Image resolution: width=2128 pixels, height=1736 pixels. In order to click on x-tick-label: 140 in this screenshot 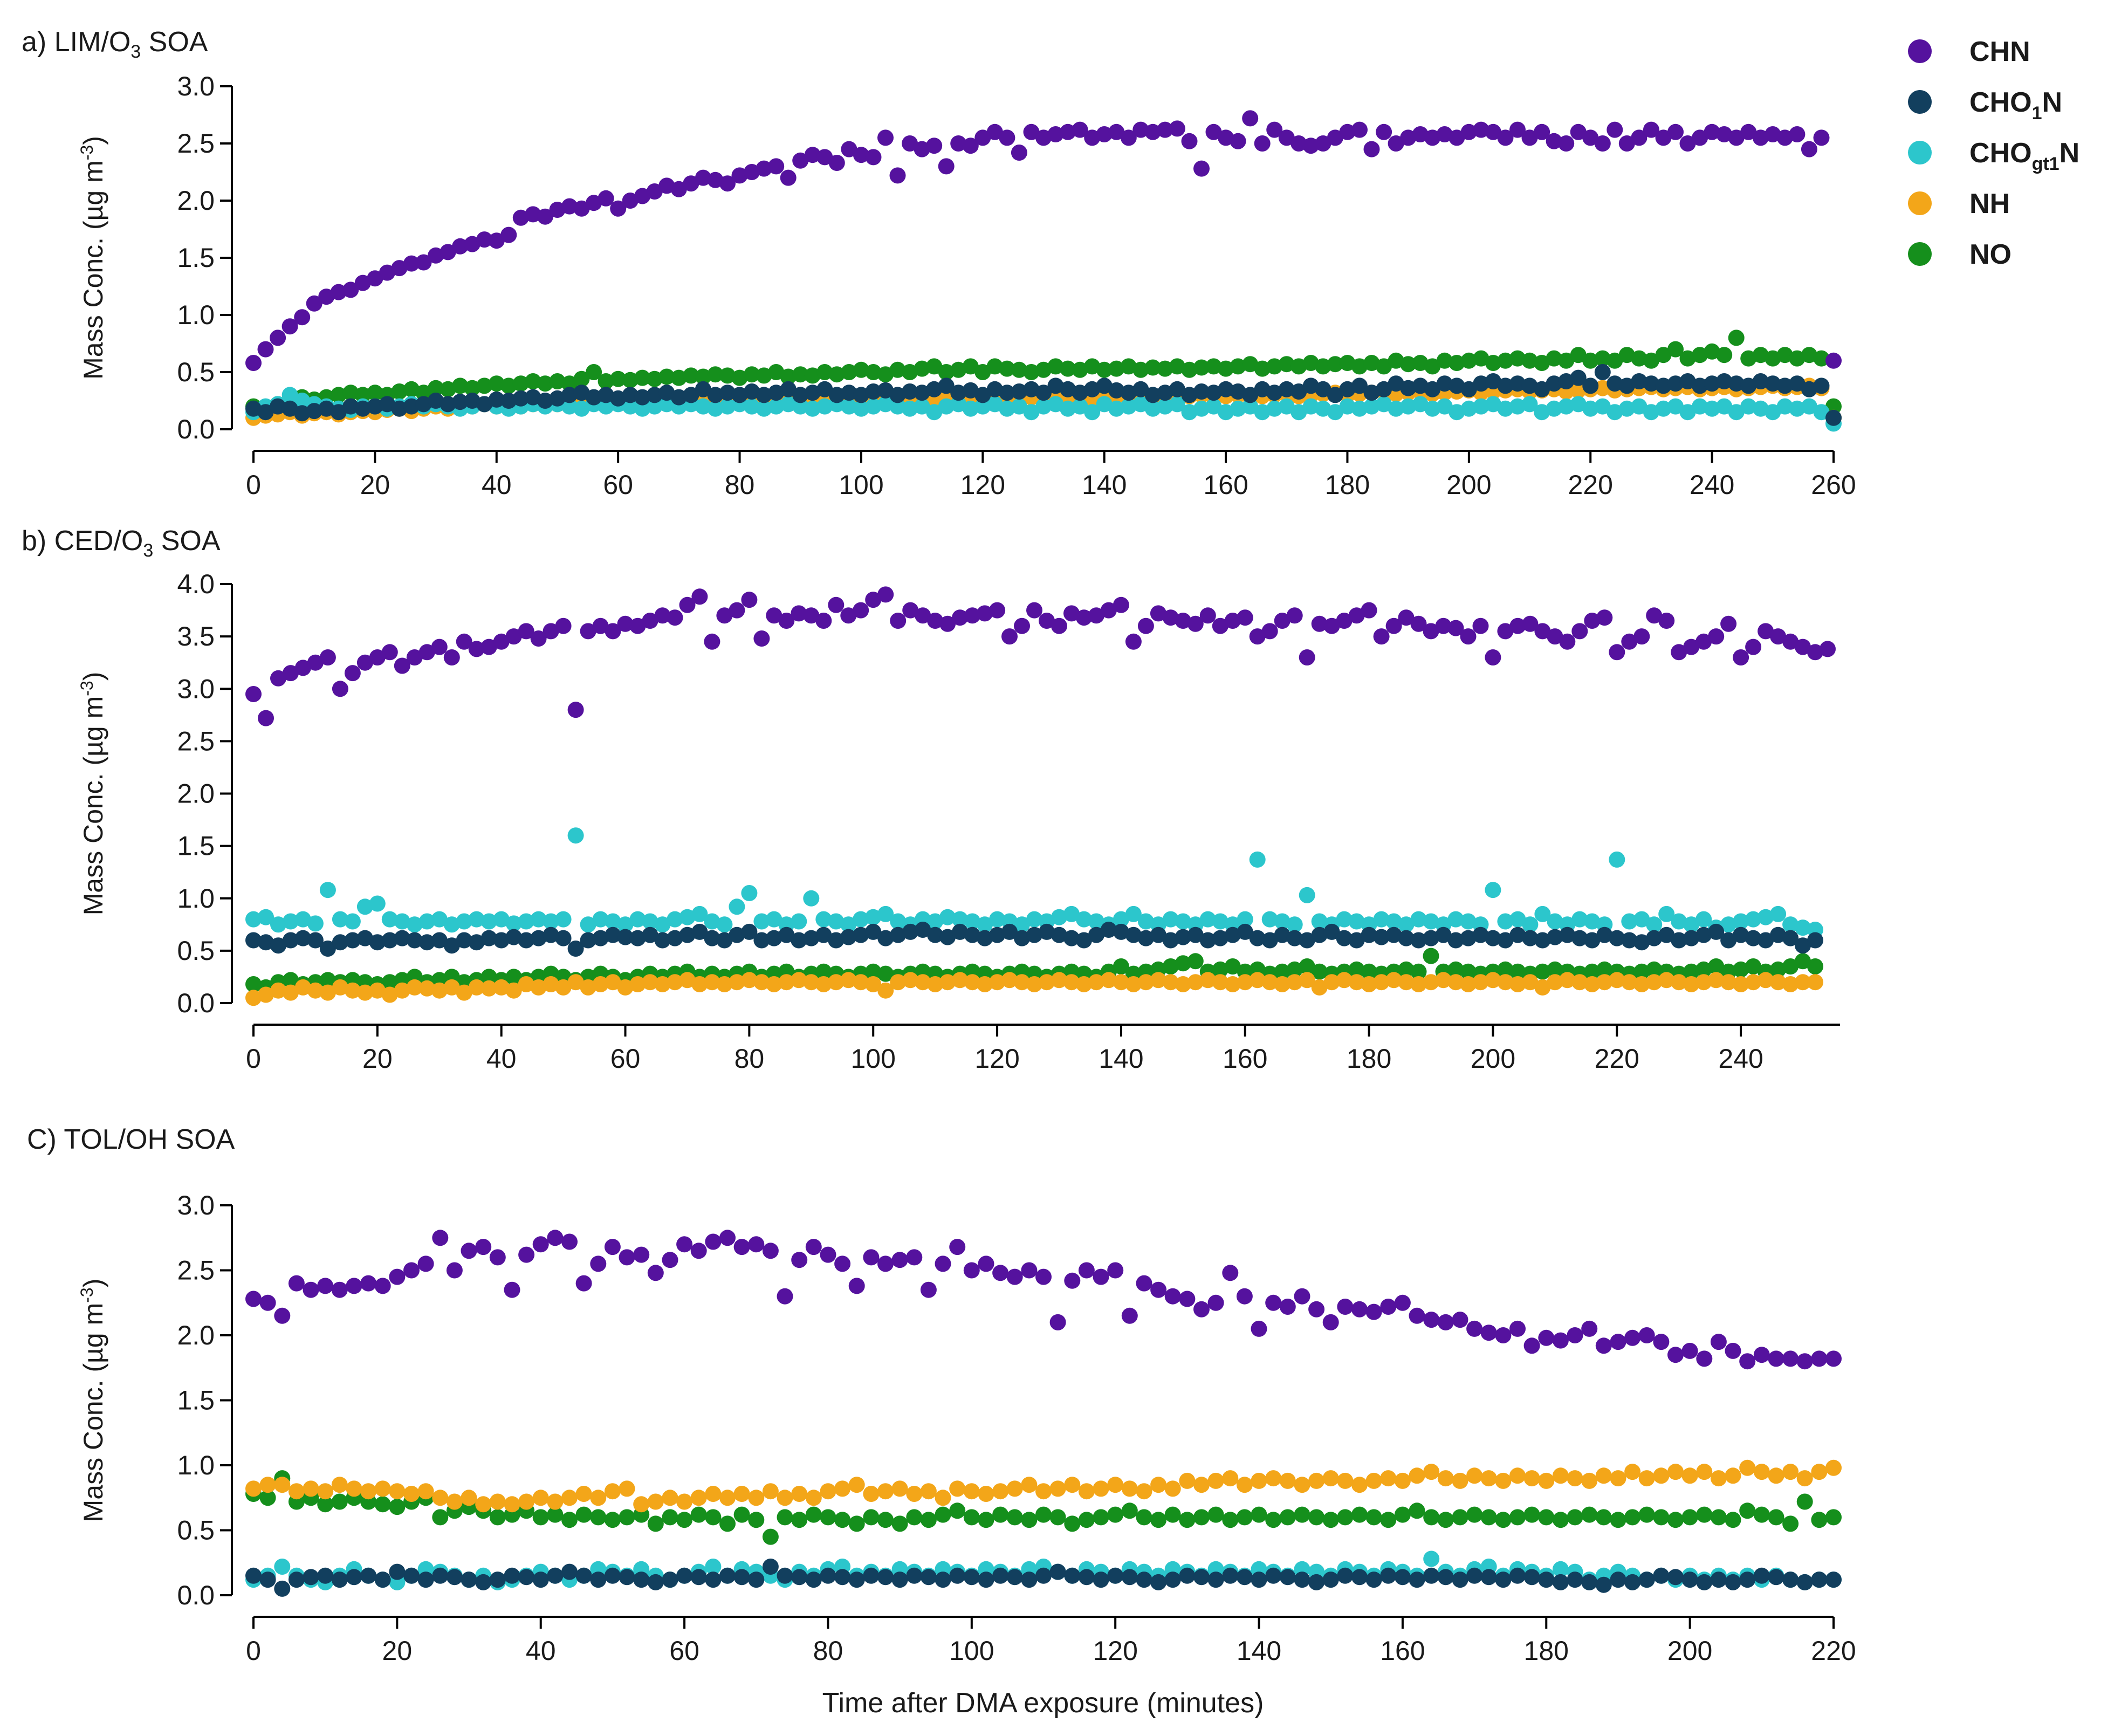, I will do `click(1104, 485)`.